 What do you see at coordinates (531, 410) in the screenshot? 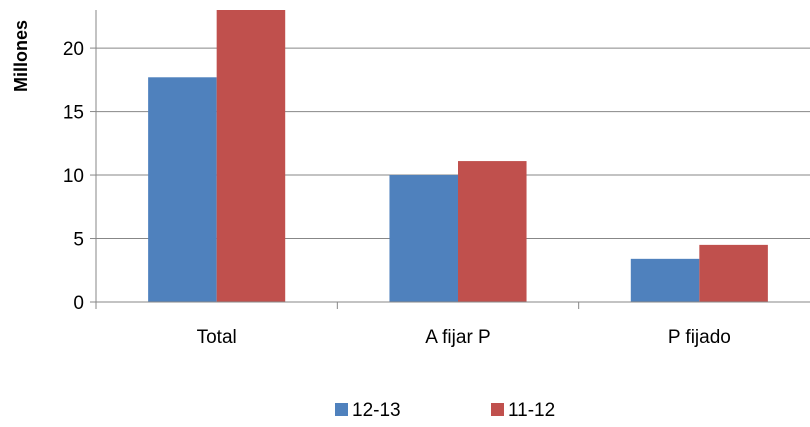
I see `legend-label-1: 11-12` at bounding box center [531, 410].